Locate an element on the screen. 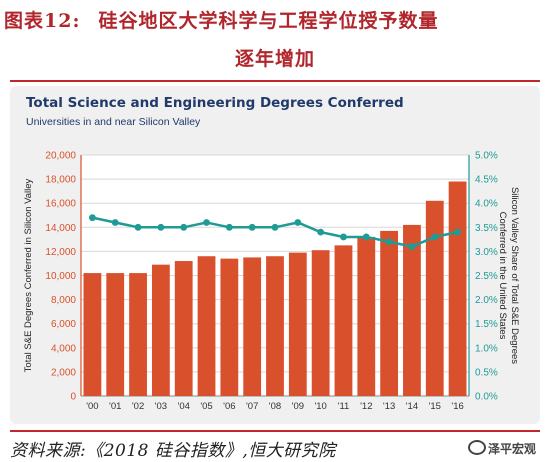 The height and width of the screenshot is (462, 550). x-tick-label: '16 is located at coordinates (457, 406).